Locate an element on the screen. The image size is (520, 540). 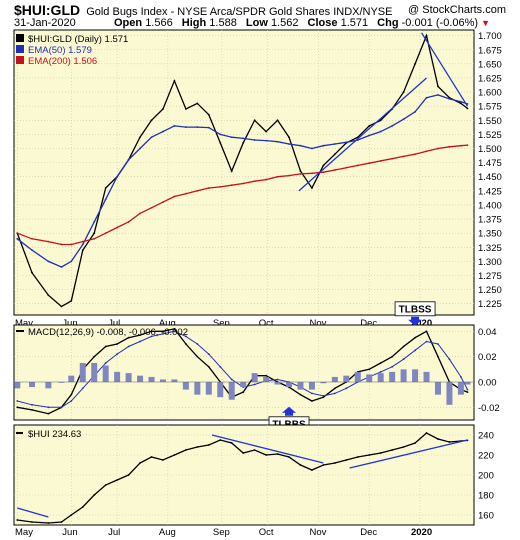
x-tick-label: Oct is located at coordinates (266, 532).